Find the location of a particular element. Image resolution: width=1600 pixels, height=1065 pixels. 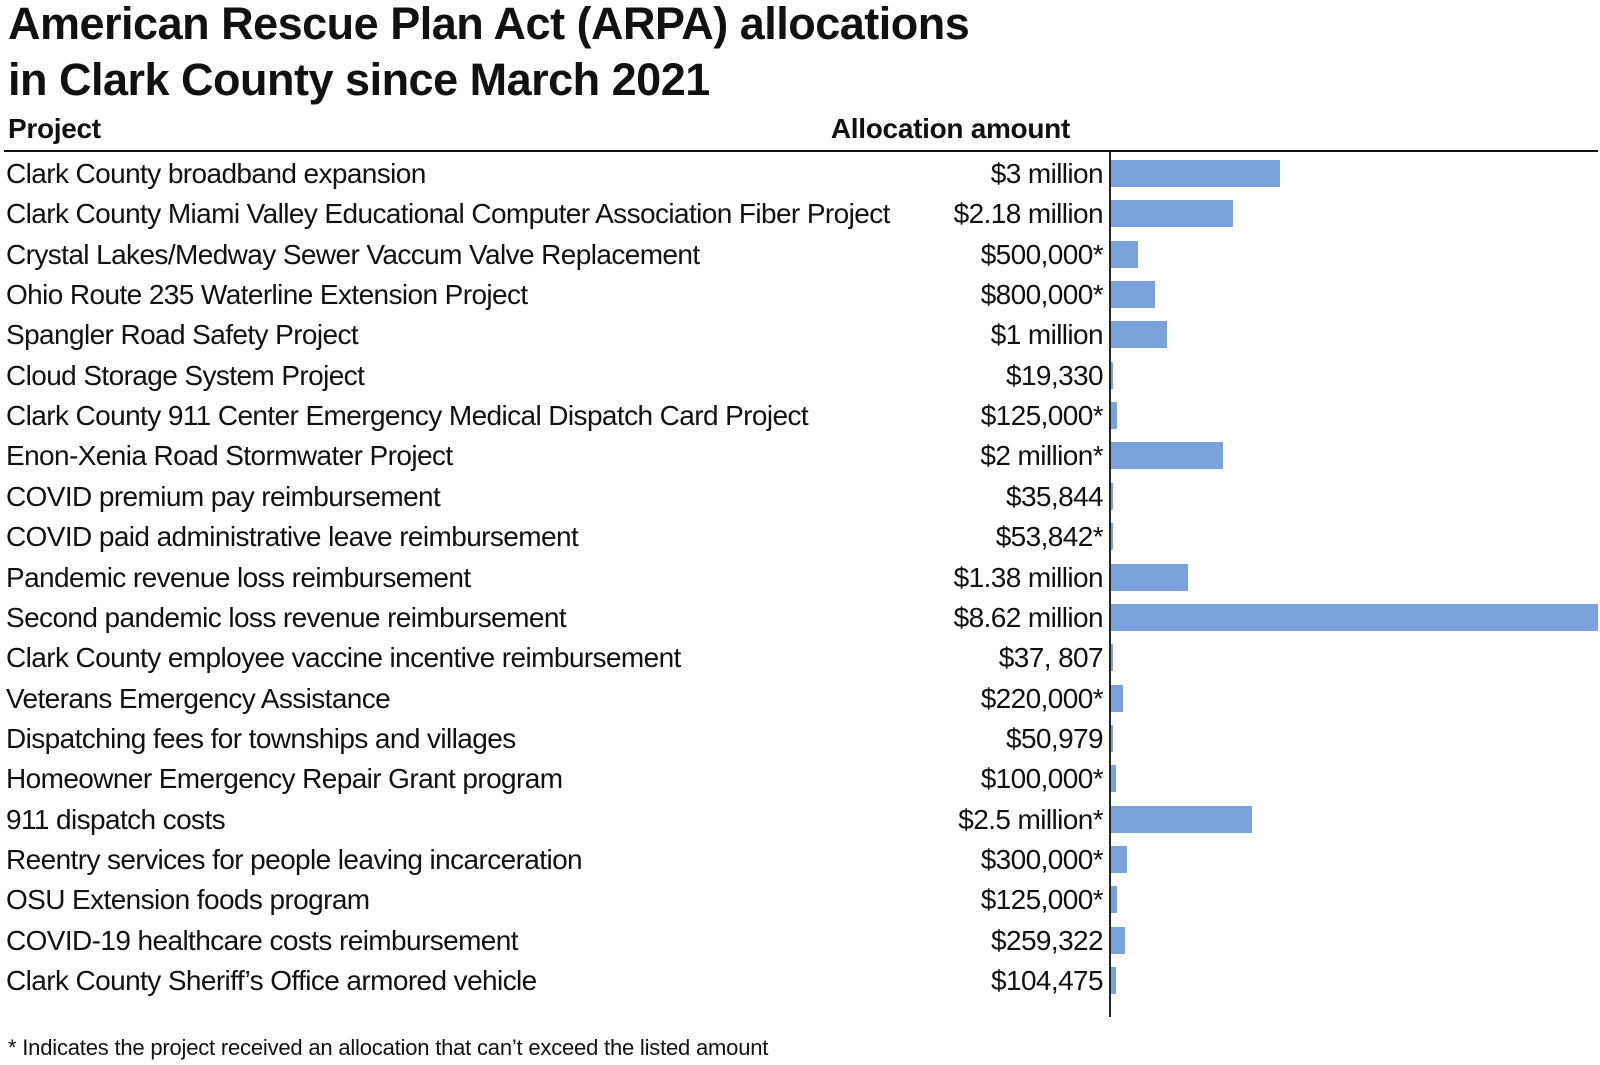

allocation-value-label: $2.5 million* is located at coordinates (1030, 819).